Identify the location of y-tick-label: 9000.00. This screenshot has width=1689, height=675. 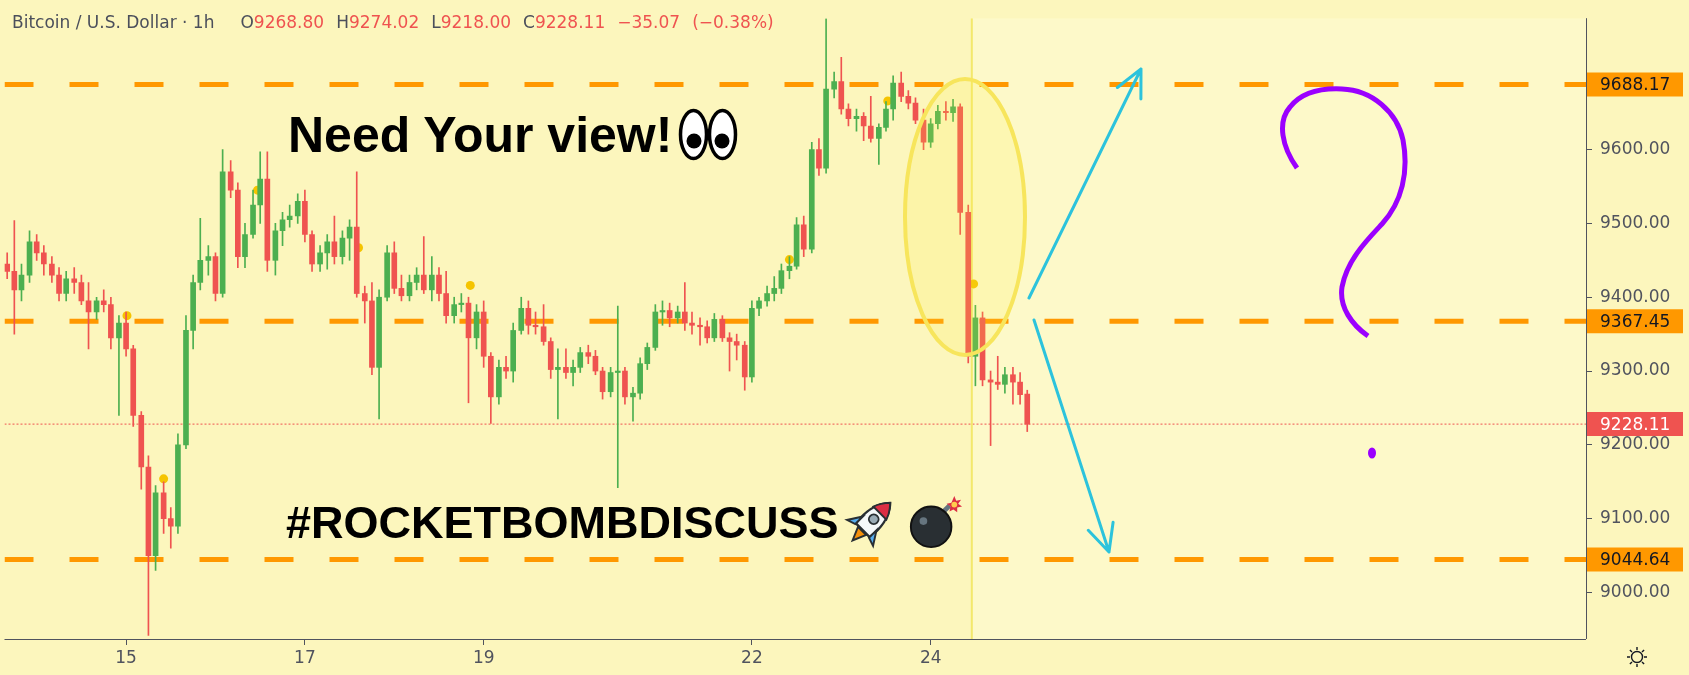
(1635, 590).